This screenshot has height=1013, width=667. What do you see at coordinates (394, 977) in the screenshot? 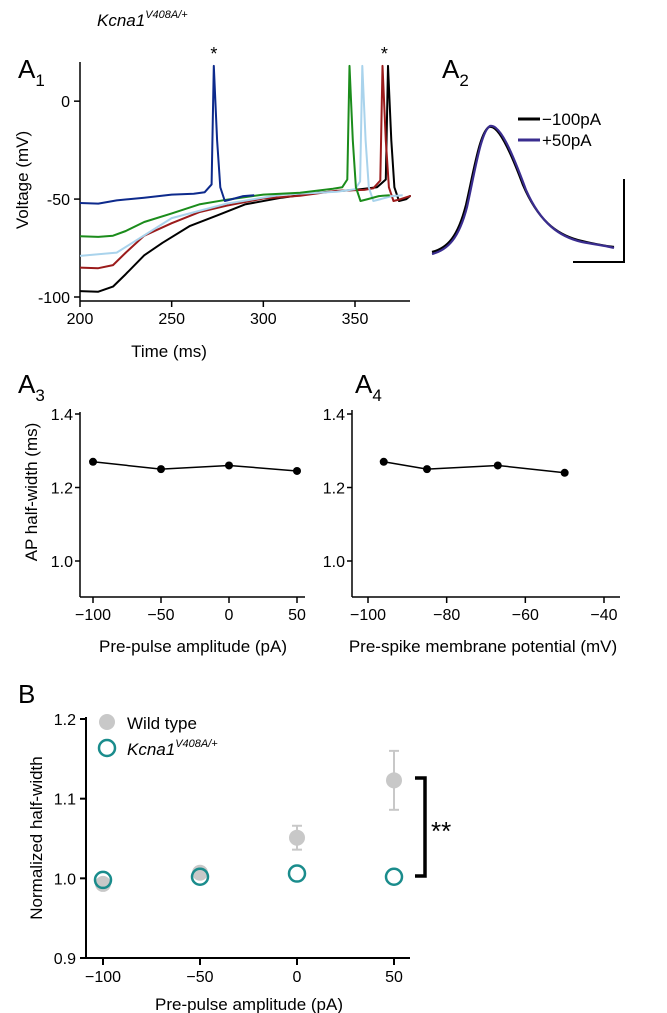
I see `b-x-tick-label: 50` at bounding box center [394, 977].